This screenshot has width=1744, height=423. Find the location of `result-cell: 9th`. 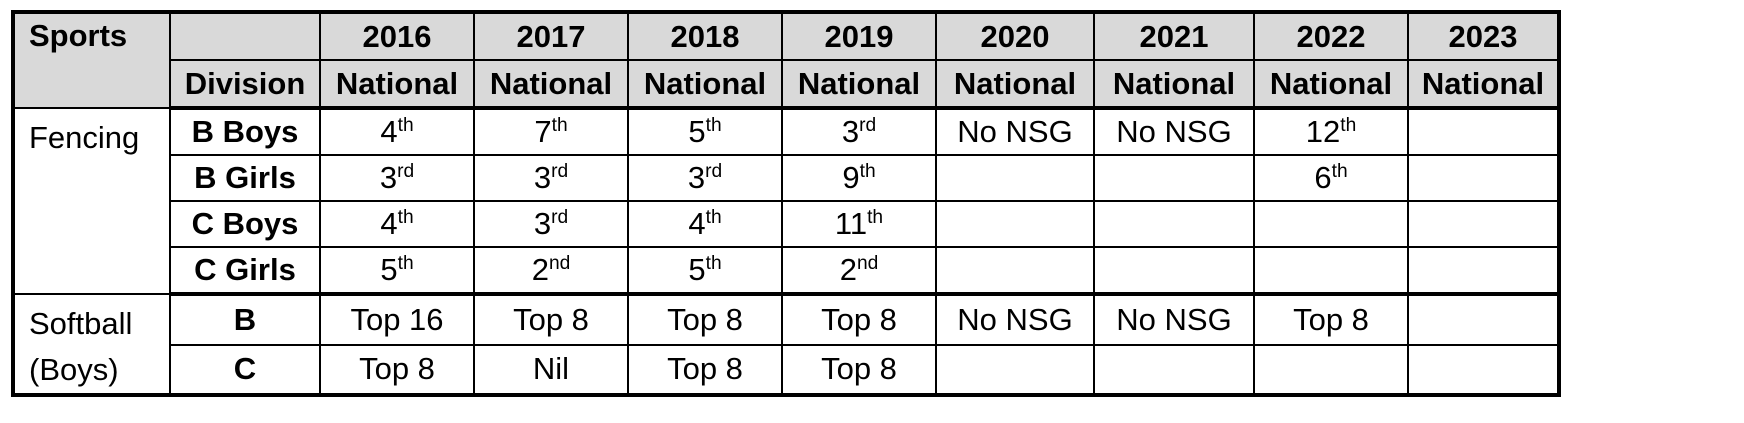

result-cell: 9th is located at coordinates (859, 178).